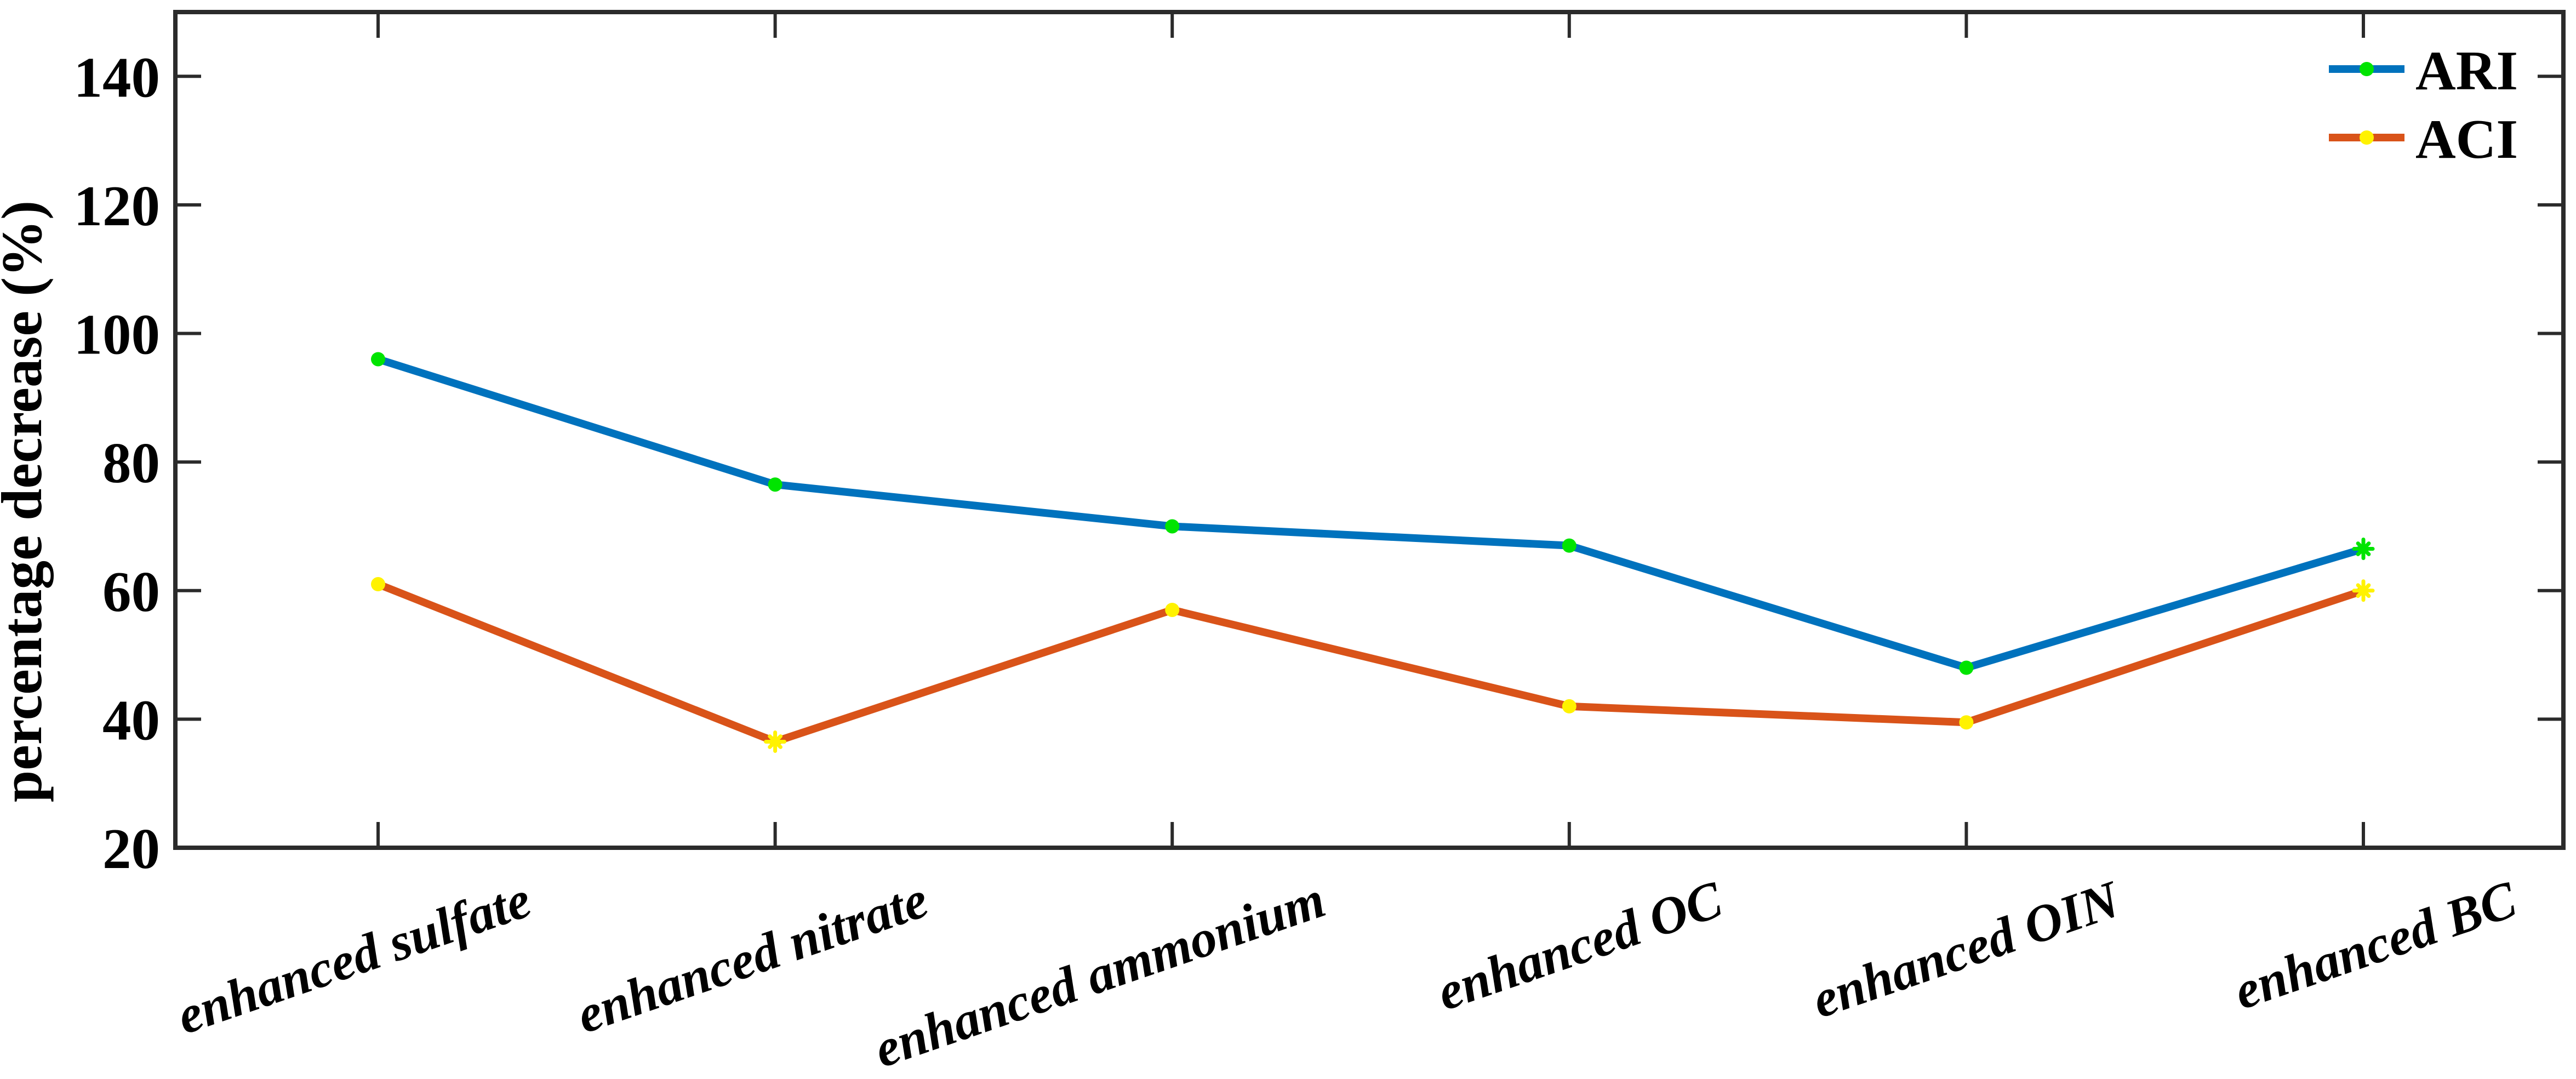 The width and height of the screenshot is (2576, 1079). I want to click on y-tick-label: 20, so click(131, 849).